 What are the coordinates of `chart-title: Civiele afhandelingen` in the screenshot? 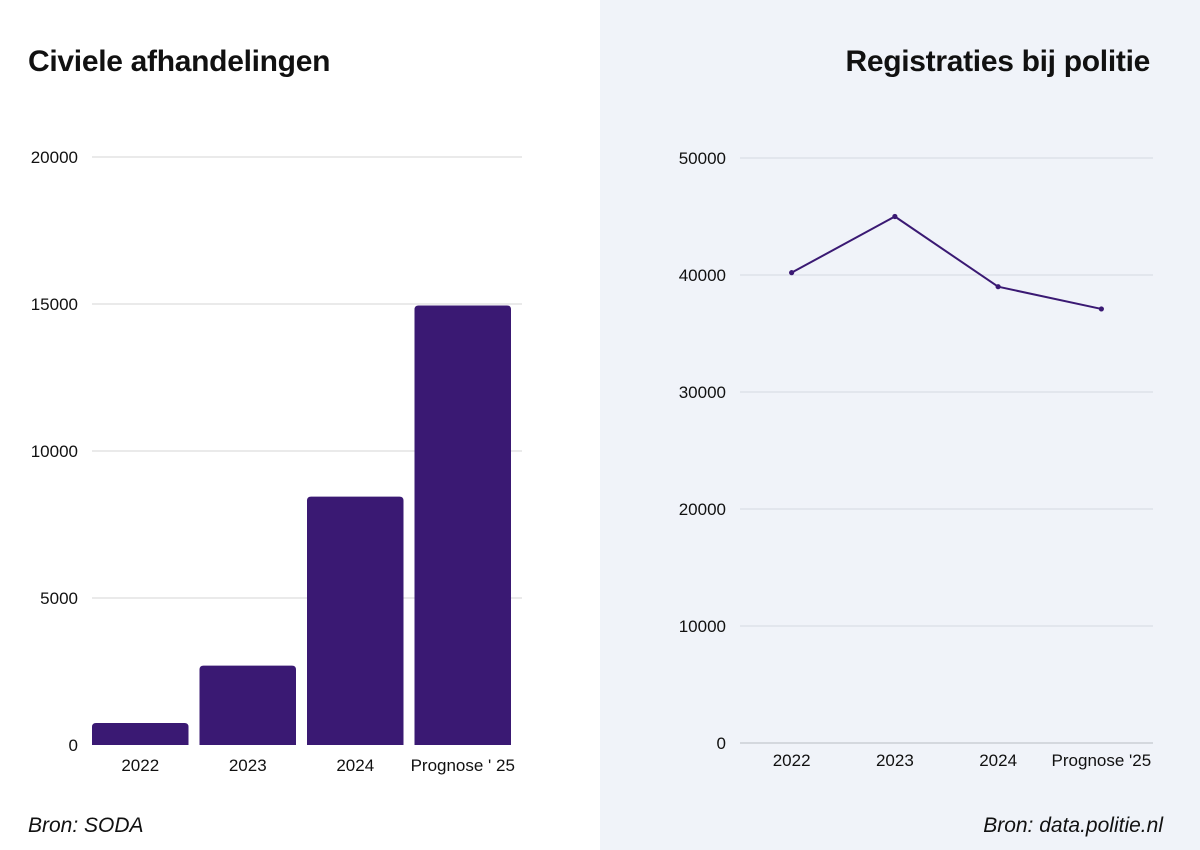 It's located at (179, 61).